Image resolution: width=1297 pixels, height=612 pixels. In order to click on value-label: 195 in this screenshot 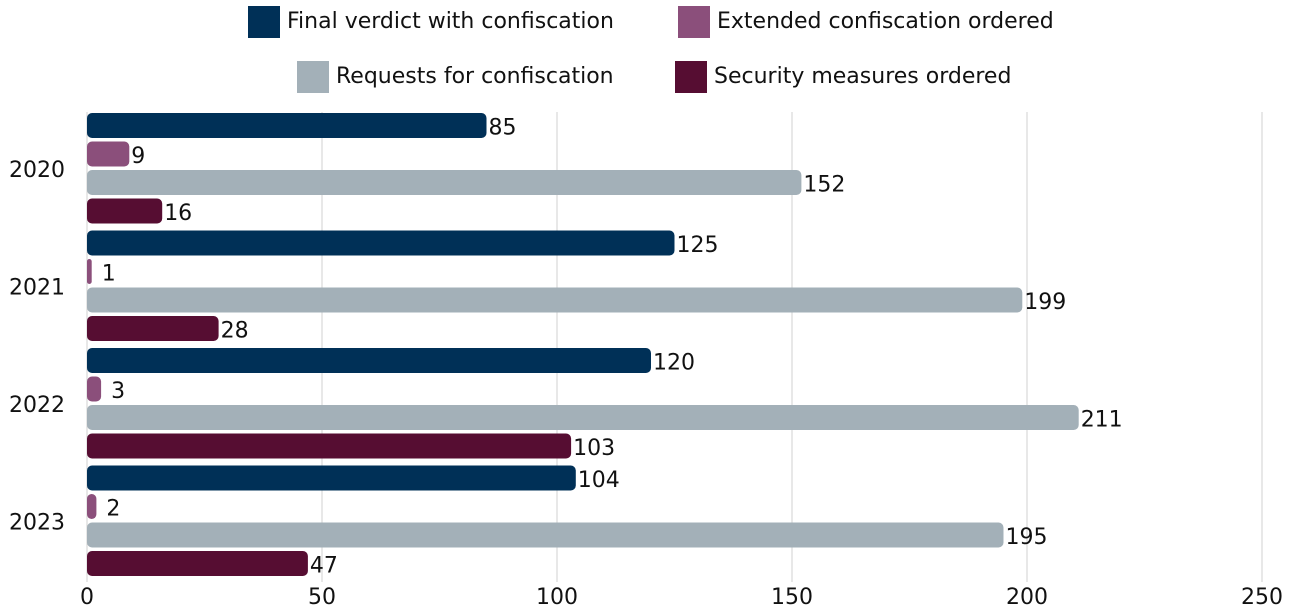, I will do `click(1027, 537)`.